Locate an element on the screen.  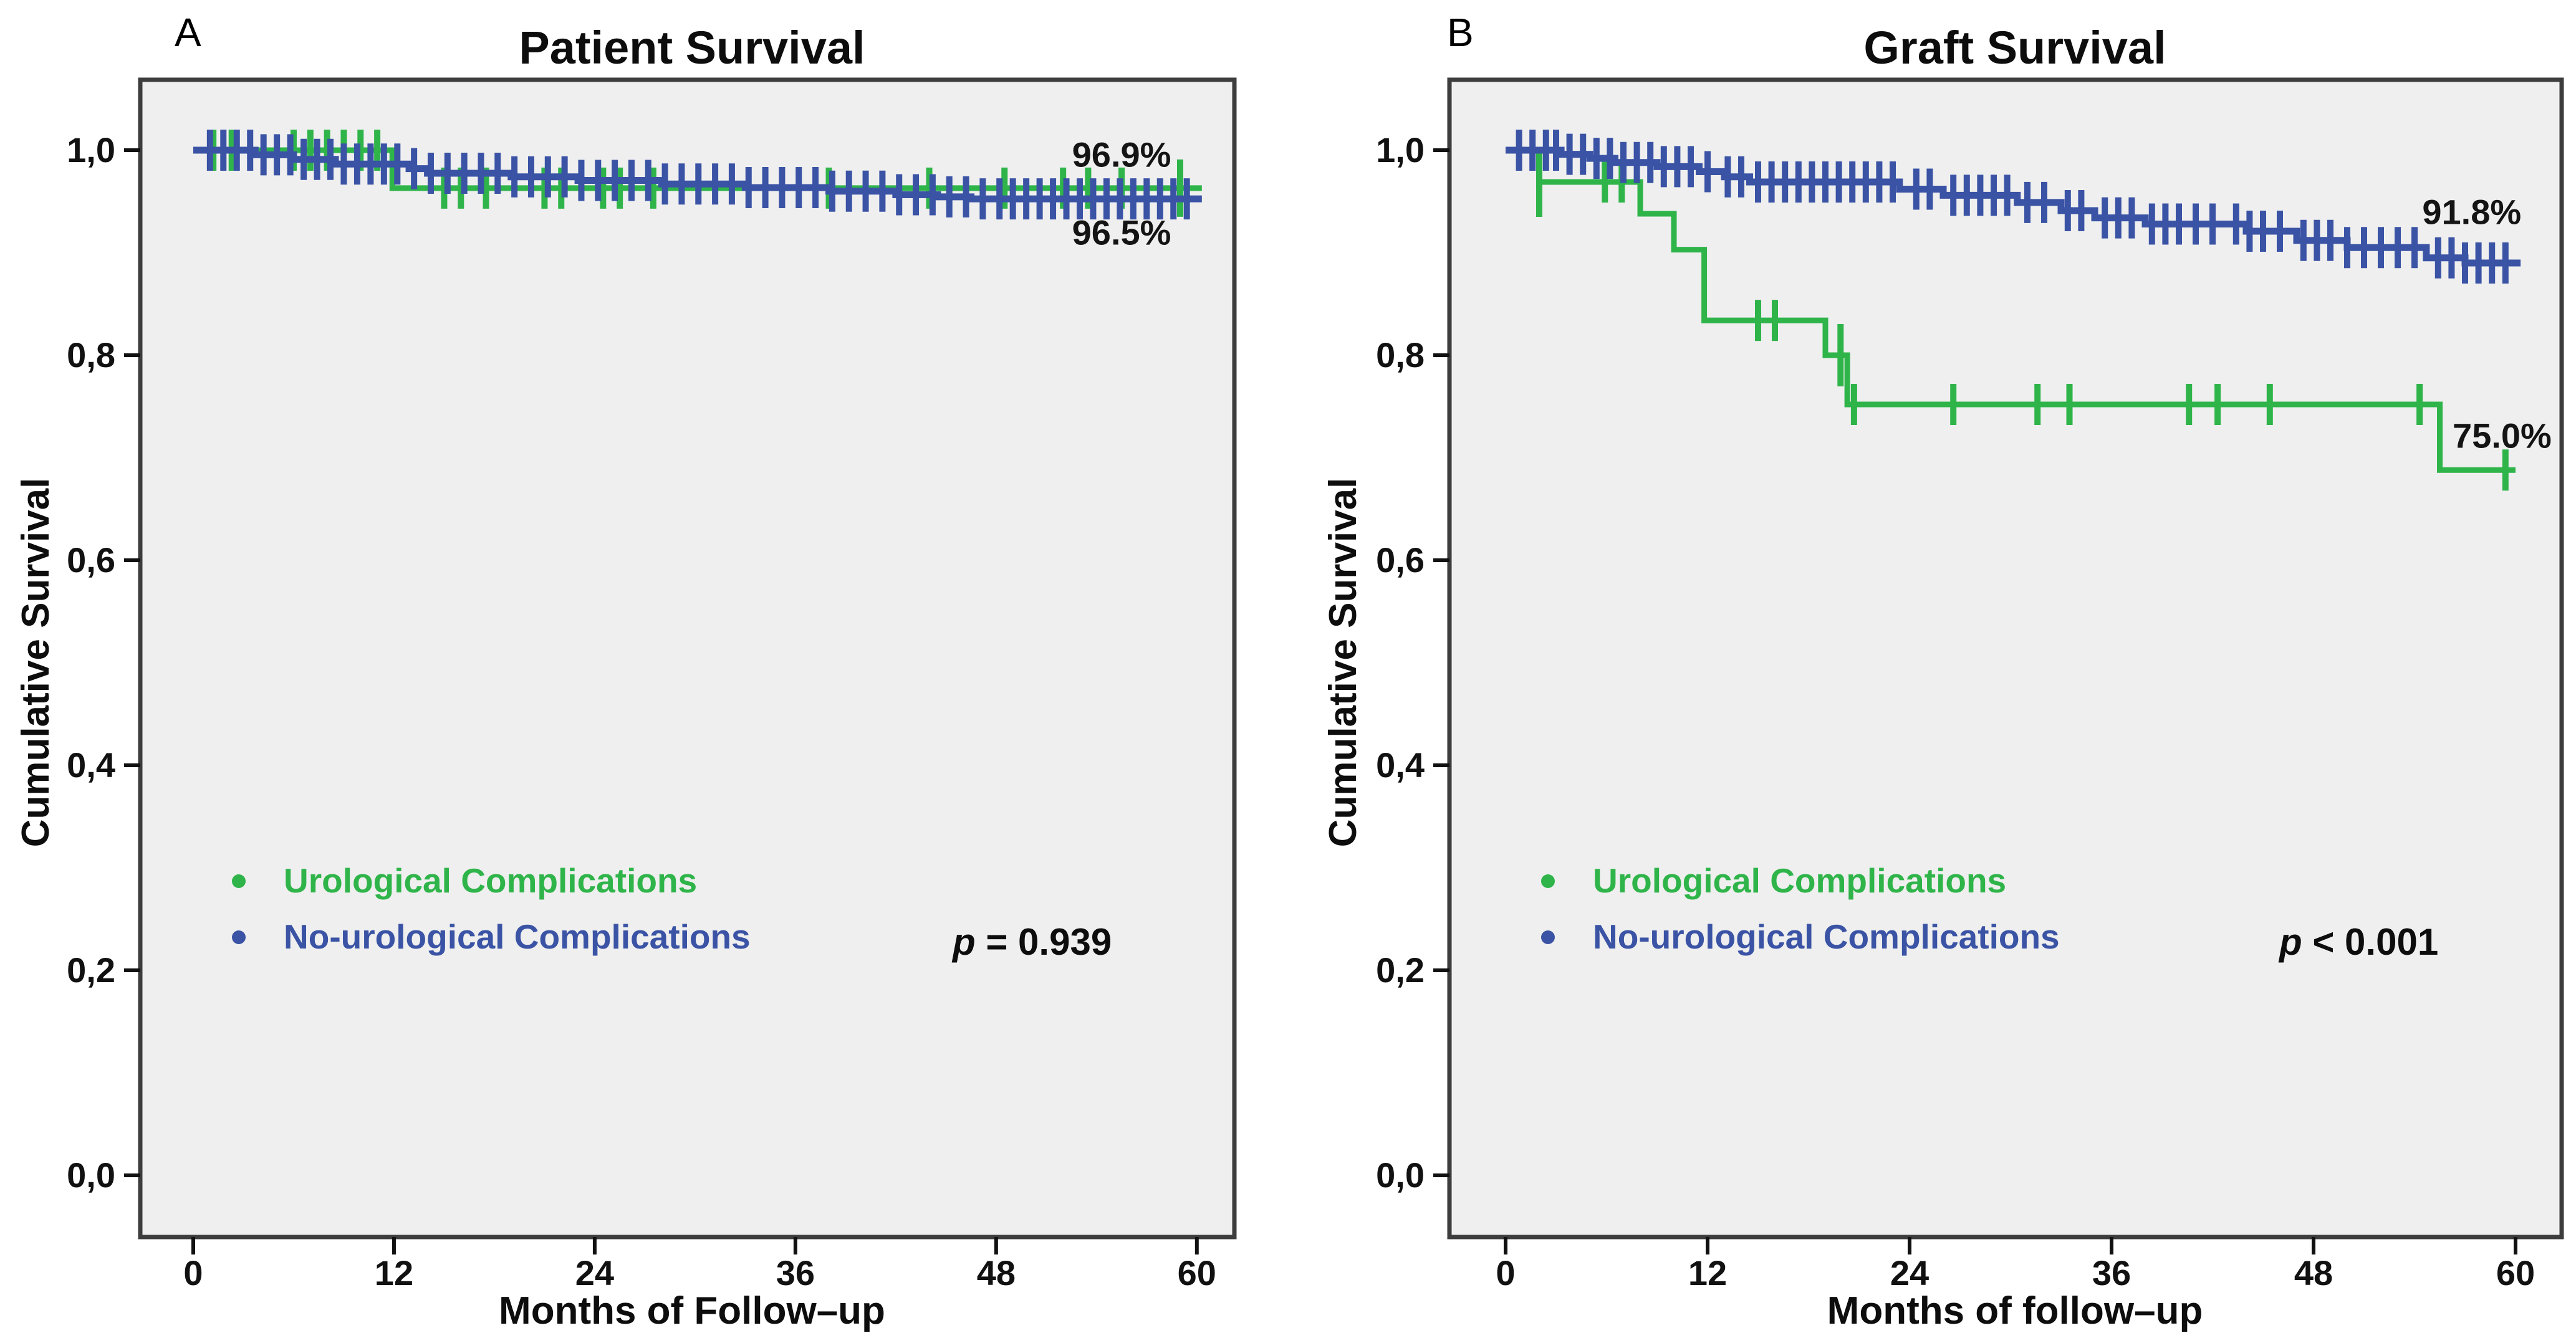
survival-rate-label: 96.5% is located at coordinates (1121, 232).